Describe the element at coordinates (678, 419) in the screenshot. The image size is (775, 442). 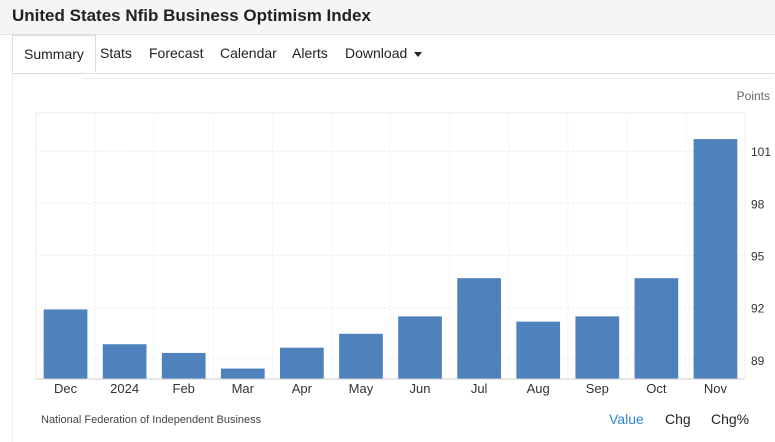
I see `toggle-chg: Chg` at that location.